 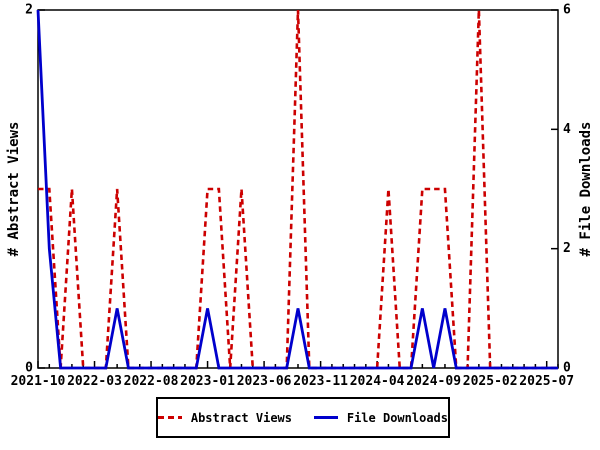 I want to click on x-axis-tick-label: 2023-11, so click(x=320, y=381).